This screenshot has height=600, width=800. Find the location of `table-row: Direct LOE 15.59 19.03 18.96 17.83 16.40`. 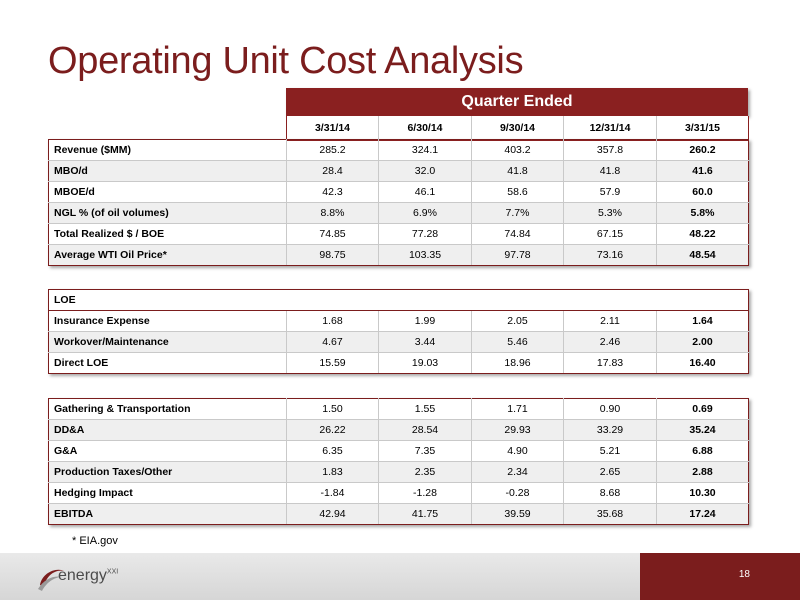

table-row: Direct LOE 15.59 19.03 18.96 17.83 16.40 is located at coordinates (399, 363).